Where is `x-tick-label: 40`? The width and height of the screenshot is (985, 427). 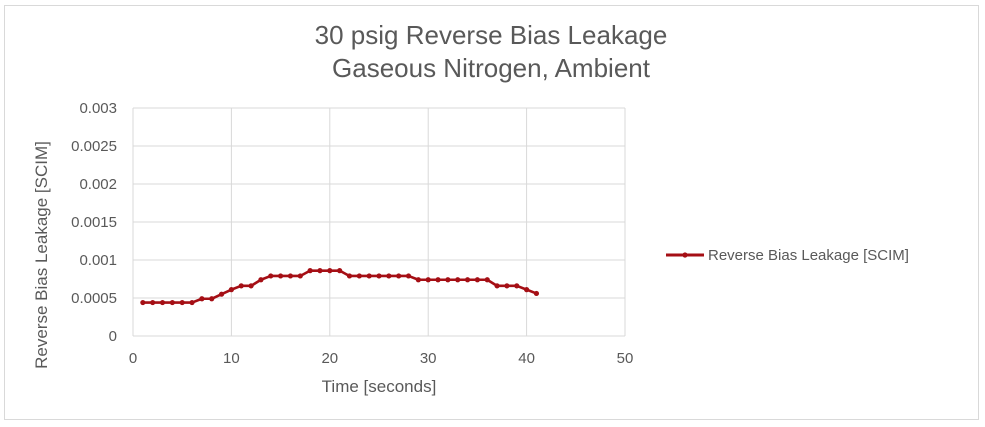 x-tick-label: 40 is located at coordinates (526, 358).